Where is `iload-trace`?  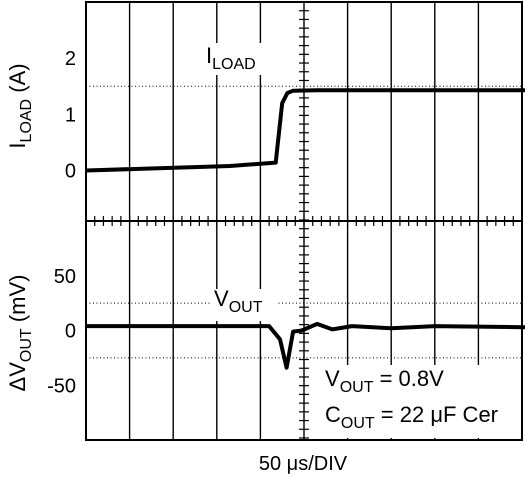 iload-trace is located at coordinates (305, 130).